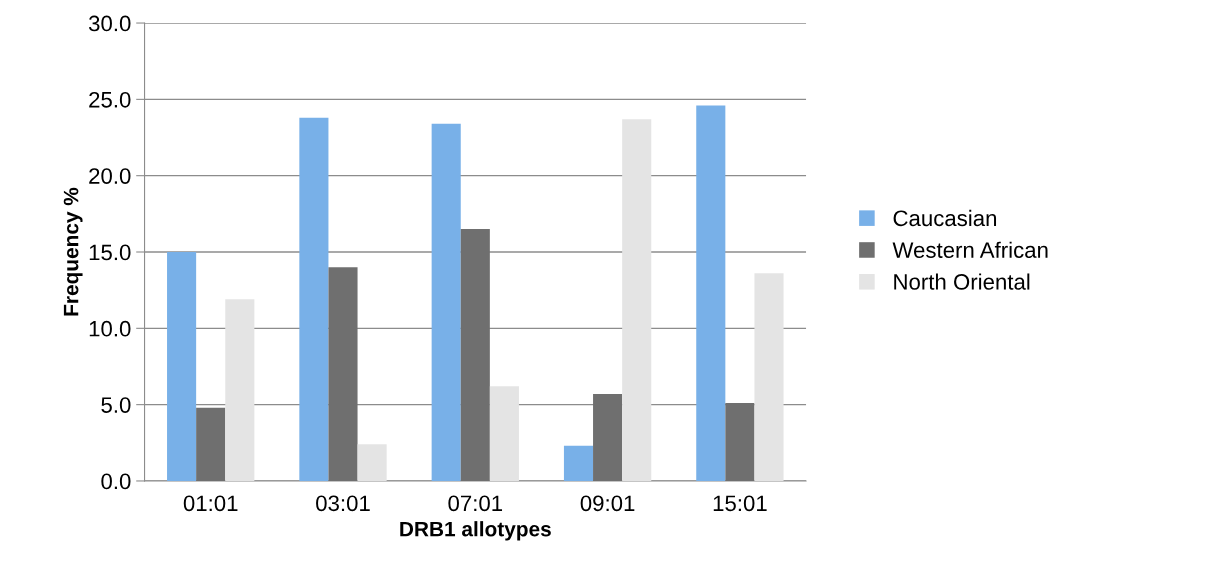 The height and width of the screenshot is (576, 1225). What do you see at coordinates (210, 503) in the screenshot?
I see `x-tick-label: 01:01` at bounding box center [210, 503].